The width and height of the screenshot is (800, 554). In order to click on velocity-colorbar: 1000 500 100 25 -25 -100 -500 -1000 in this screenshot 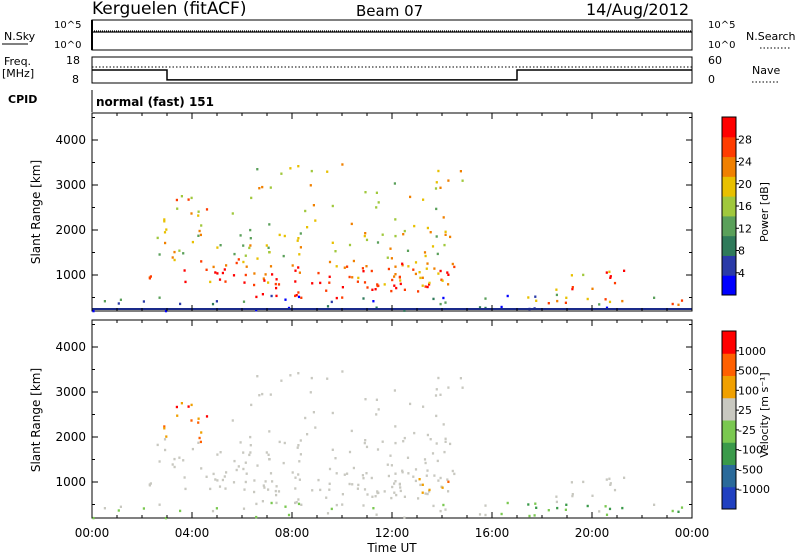, I will do `click(745, 420)`.